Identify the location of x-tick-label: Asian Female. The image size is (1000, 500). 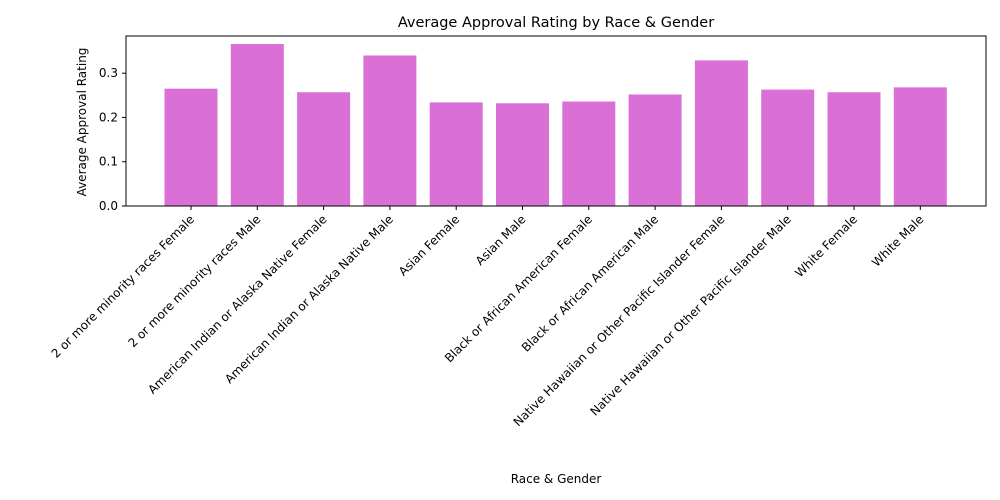
(429, 245).